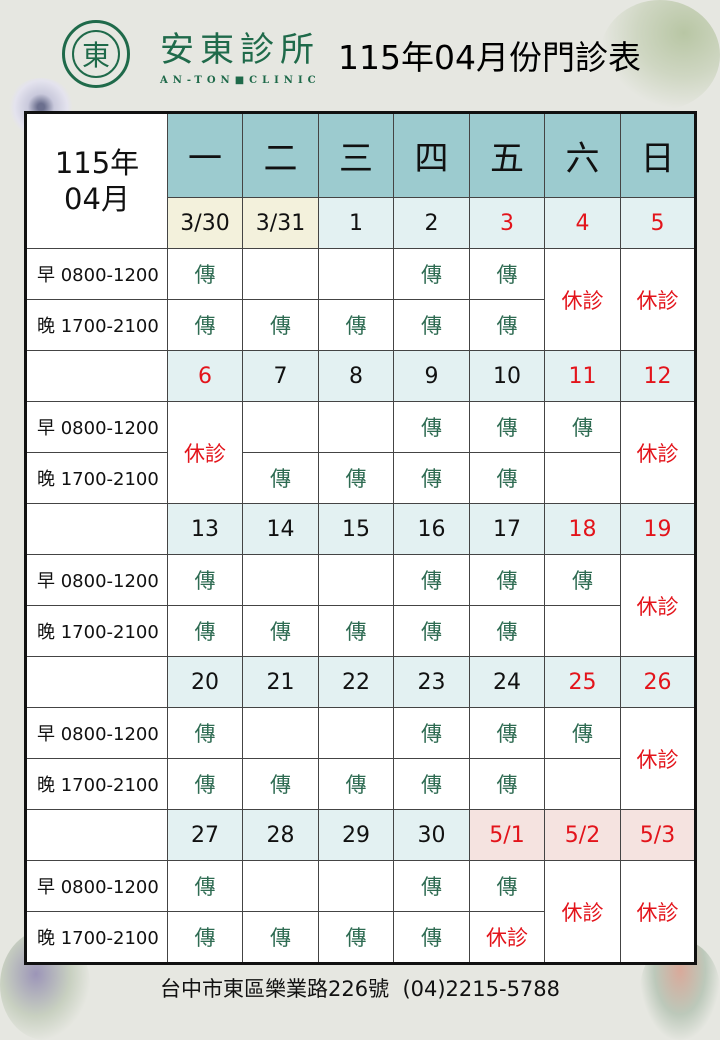 The width and height of the screenshot is (720, 1040). What do you see at coordinates (356, 529) in the screenshot?
I see `date-cell: 15` at bounding box center [356, 529].